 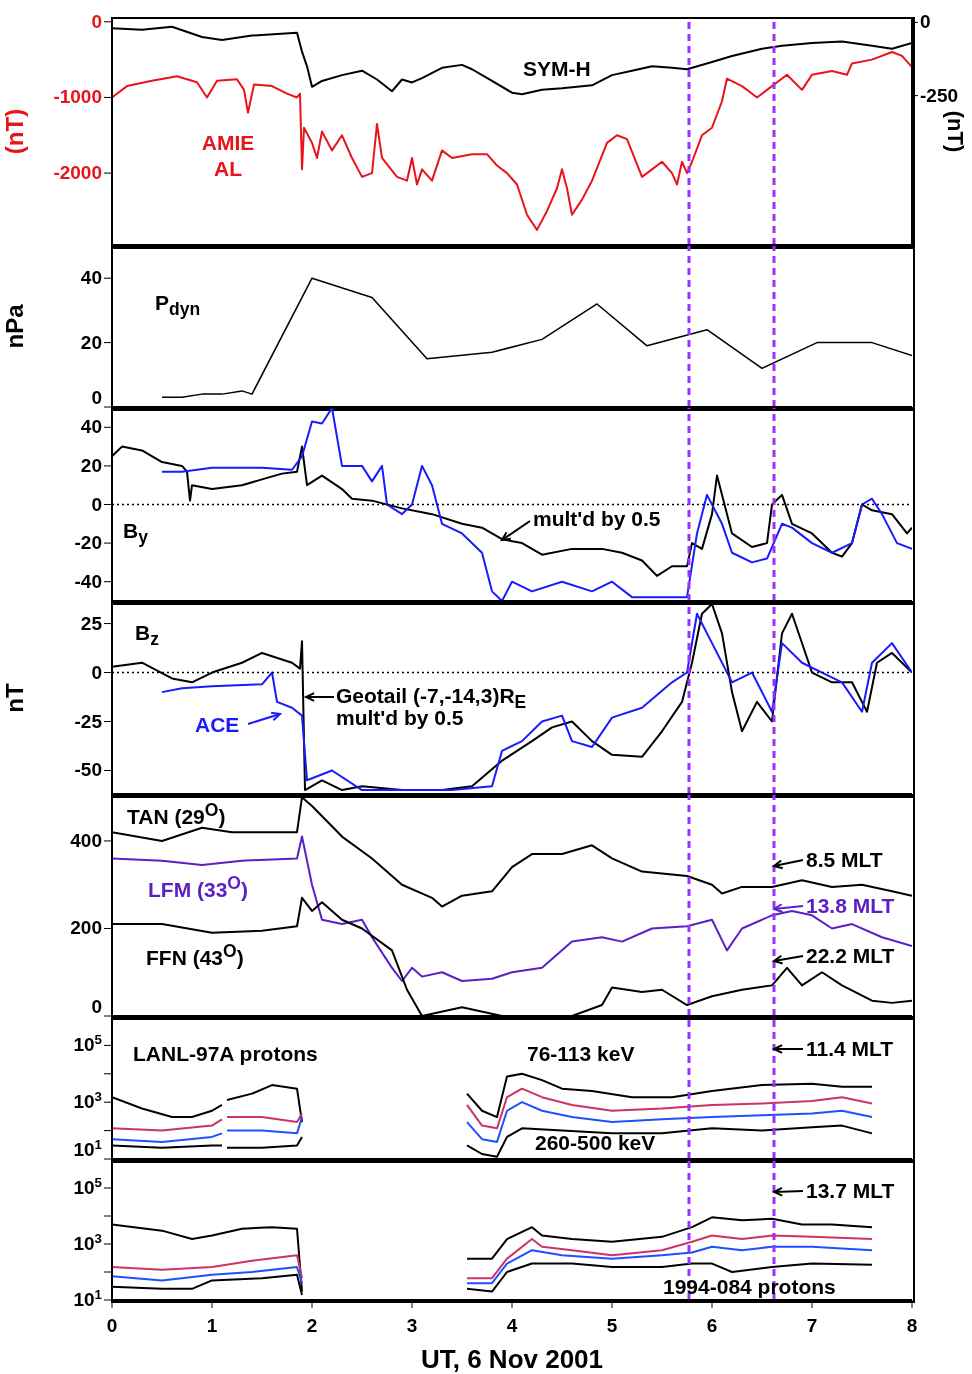 What do you see at coordinates (595, 1143) in the screenshot?
I see `series-label: 260-500 keV` at bounding box center [595, 1143].